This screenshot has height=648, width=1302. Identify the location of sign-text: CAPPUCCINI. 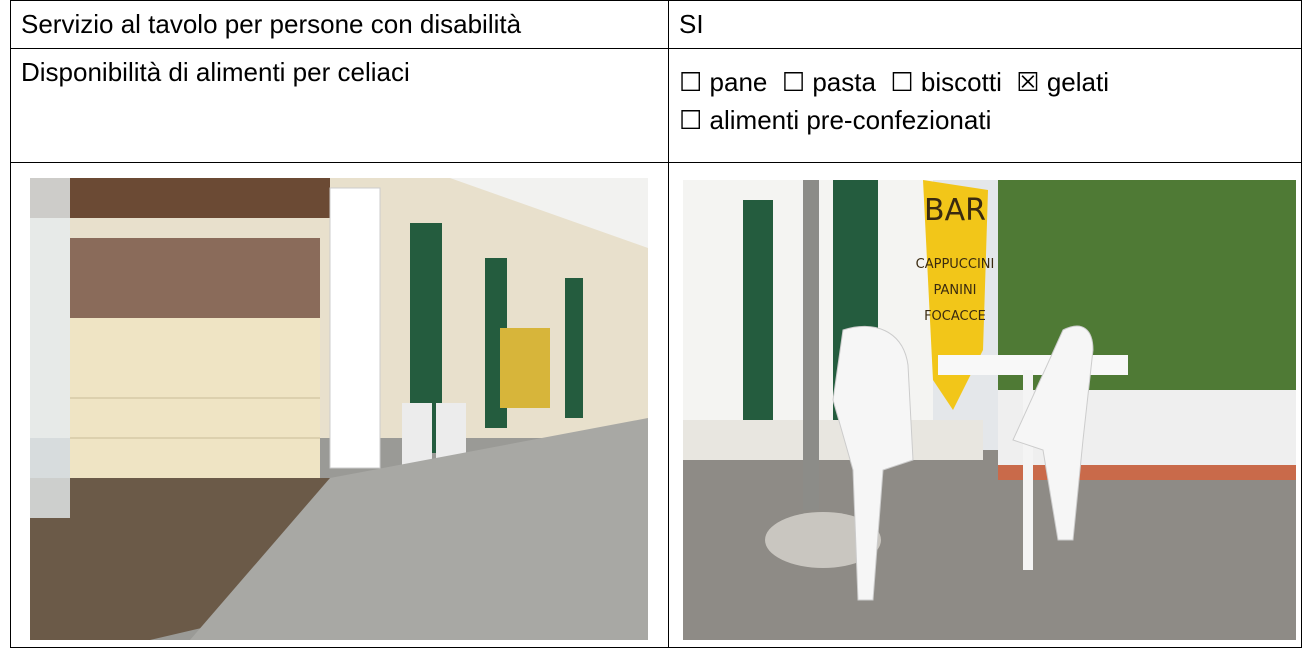
(955, 264).